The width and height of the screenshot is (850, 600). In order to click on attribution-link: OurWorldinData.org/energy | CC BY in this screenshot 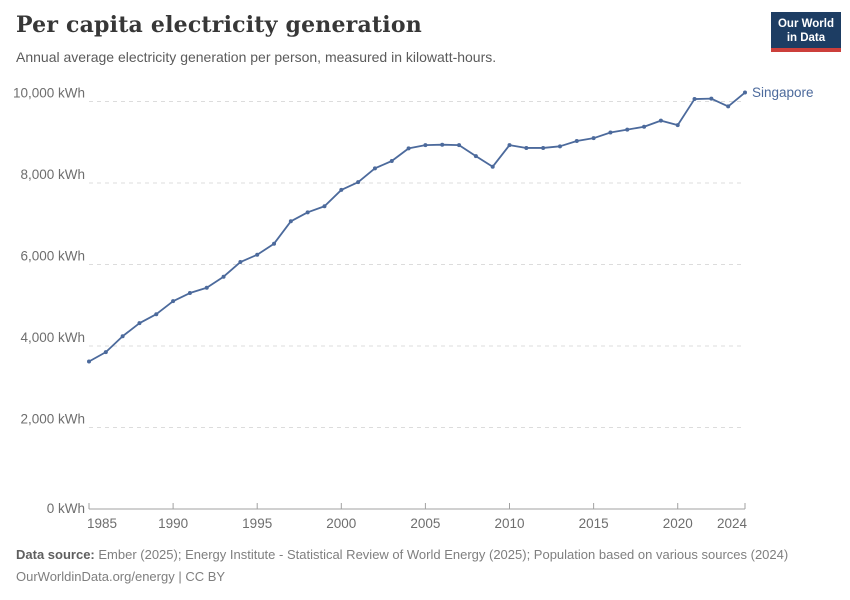, I will do `click(121, 576)`.